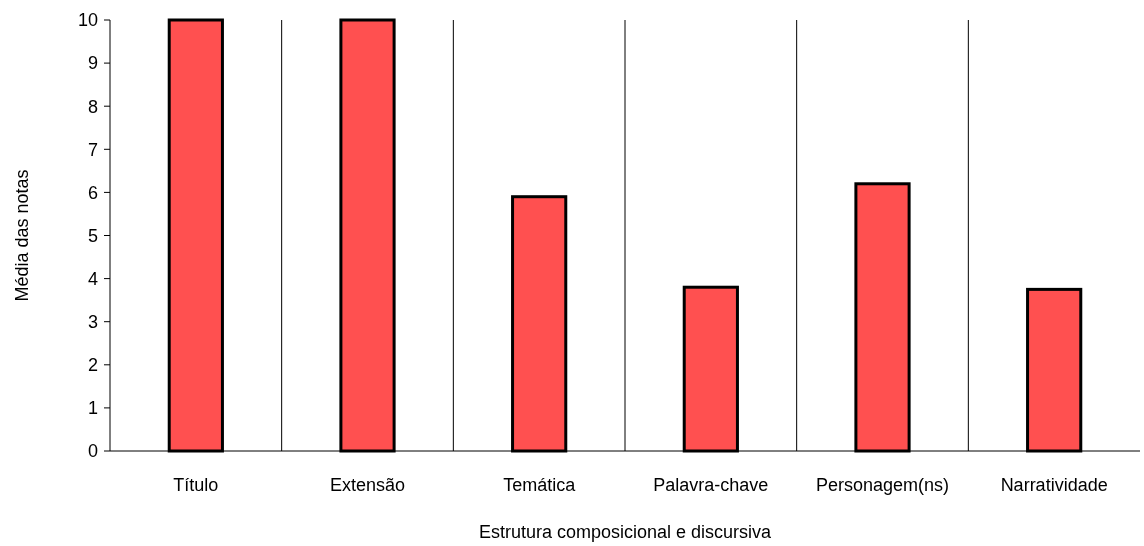  What do you see at coordinates (625, 532) in the screenshot?
I see `x-axis-title: Estrutura composicional e discursiva` at bounding box center [625, 532].